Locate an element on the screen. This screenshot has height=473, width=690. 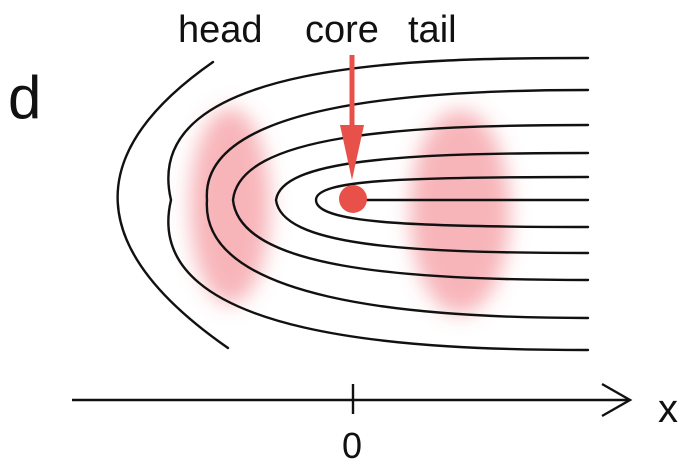
x-axis-label: x is located at coordinates (668, 409).